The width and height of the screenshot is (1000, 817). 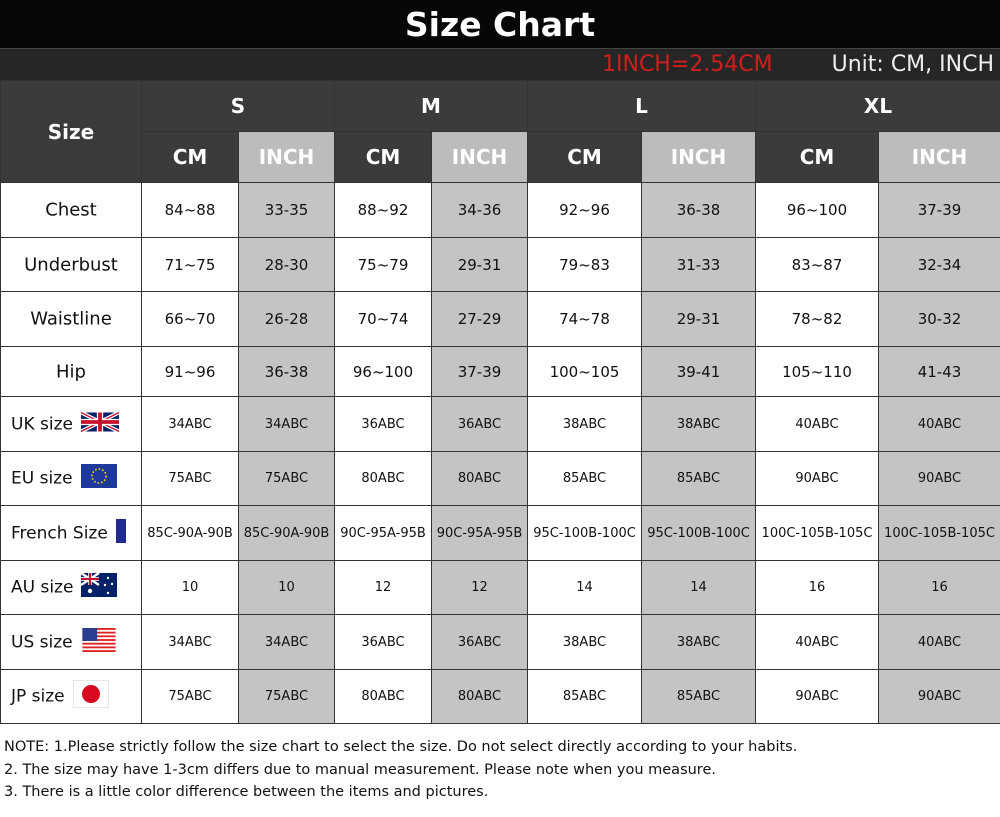 What do you see at coordinates (42, 478) in the screenshot?
I see `row-label: EU size` at bounding box center [42, 478].